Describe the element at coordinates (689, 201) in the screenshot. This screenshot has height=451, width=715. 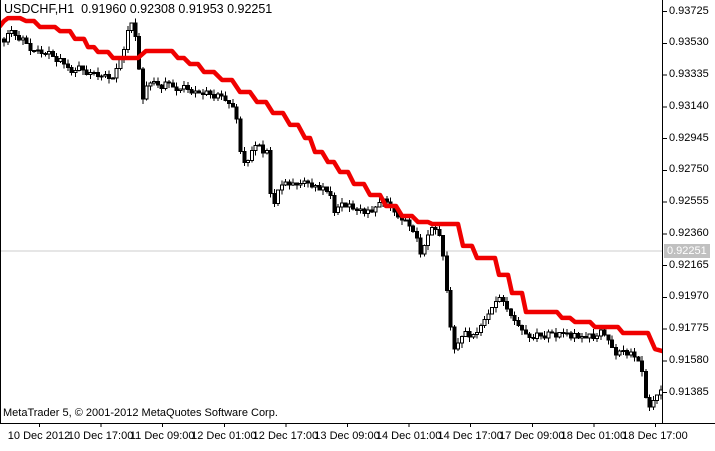
I see `price-axis-label: 0.92555` at that location.